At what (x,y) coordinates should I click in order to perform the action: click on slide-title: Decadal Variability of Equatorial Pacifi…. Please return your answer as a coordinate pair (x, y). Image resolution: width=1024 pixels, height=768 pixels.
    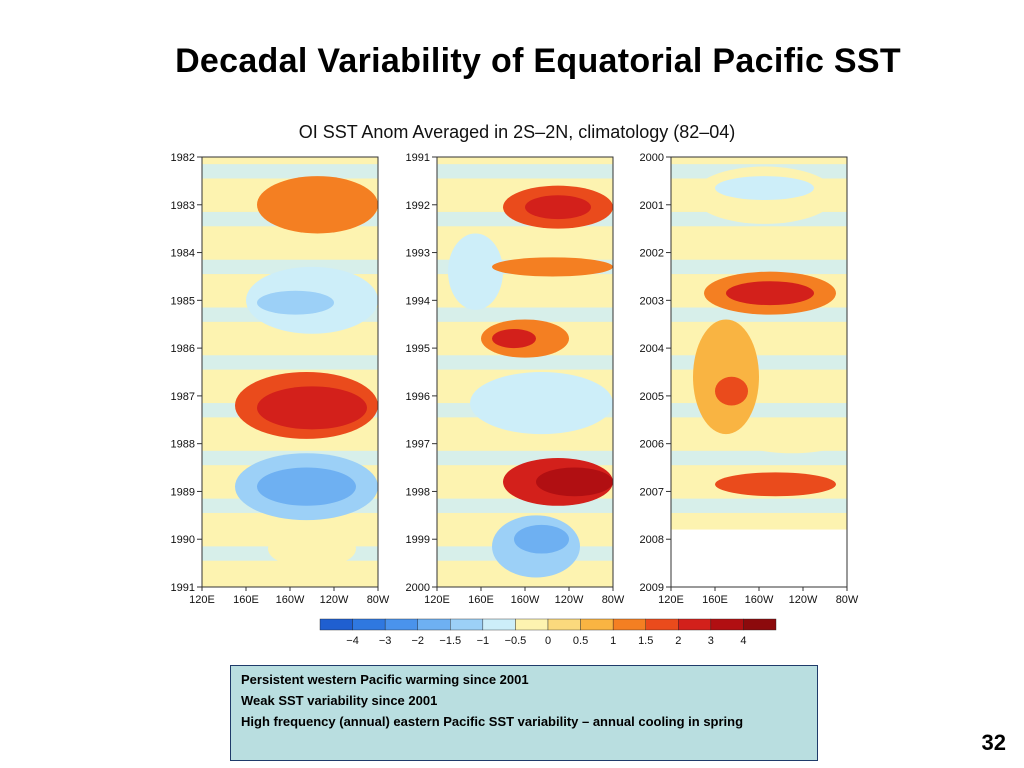
    Looking at the image, I should click on (512, 61).